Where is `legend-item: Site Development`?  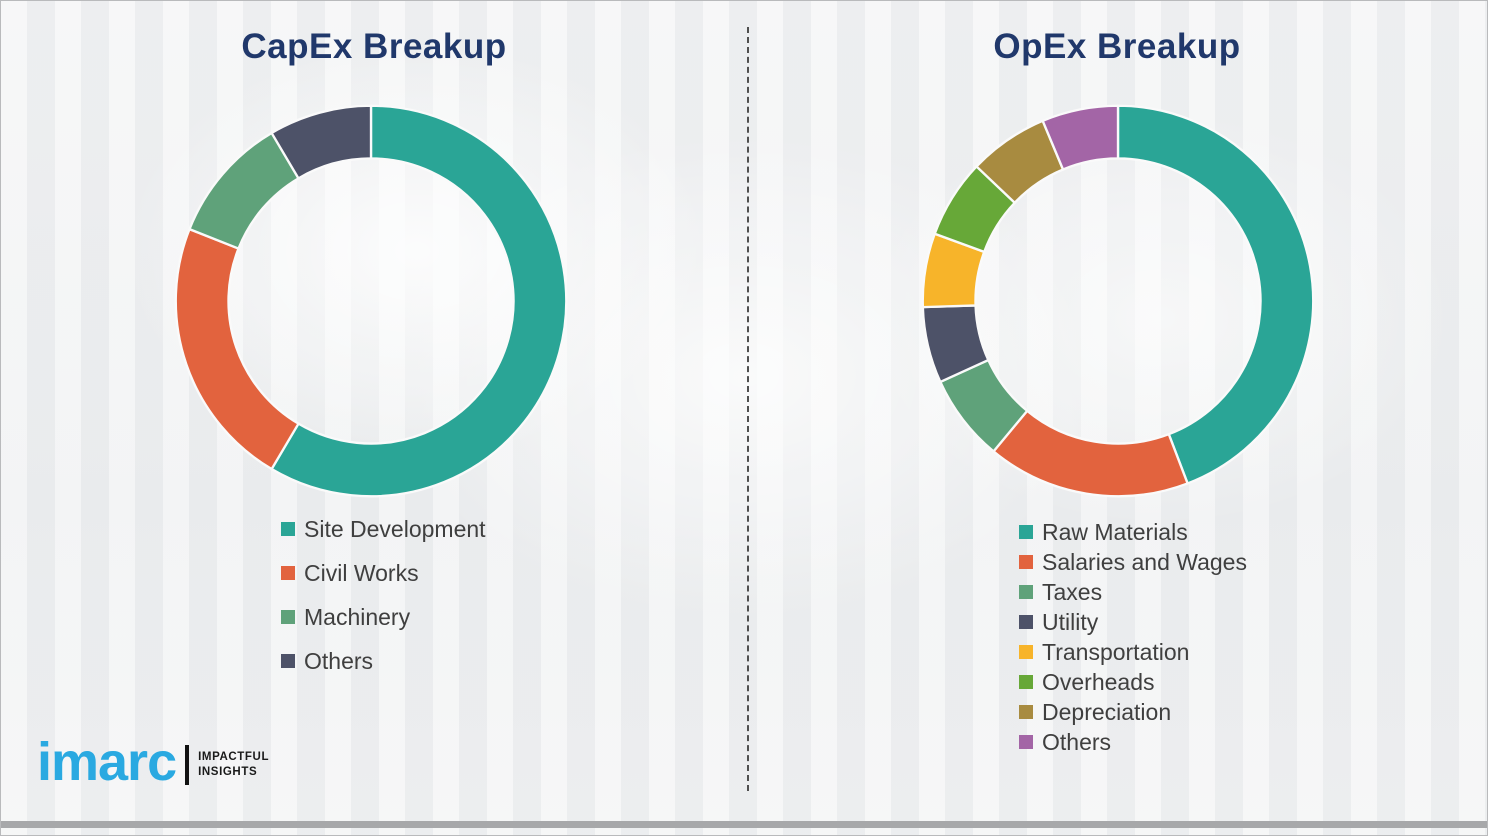 legend-item: Site Development is located at coordinates (383, 529).